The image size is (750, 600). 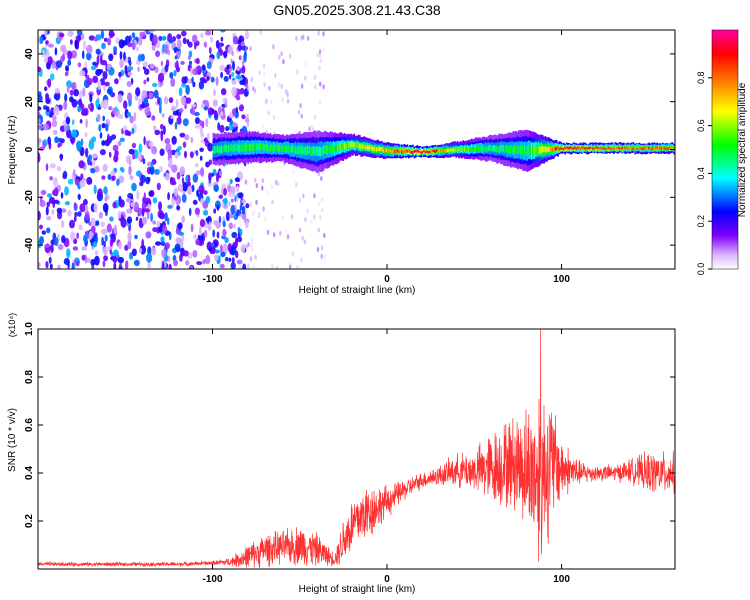 I want to click on spectrogram-y-tick-label: 20, so click(x=29, y=102).